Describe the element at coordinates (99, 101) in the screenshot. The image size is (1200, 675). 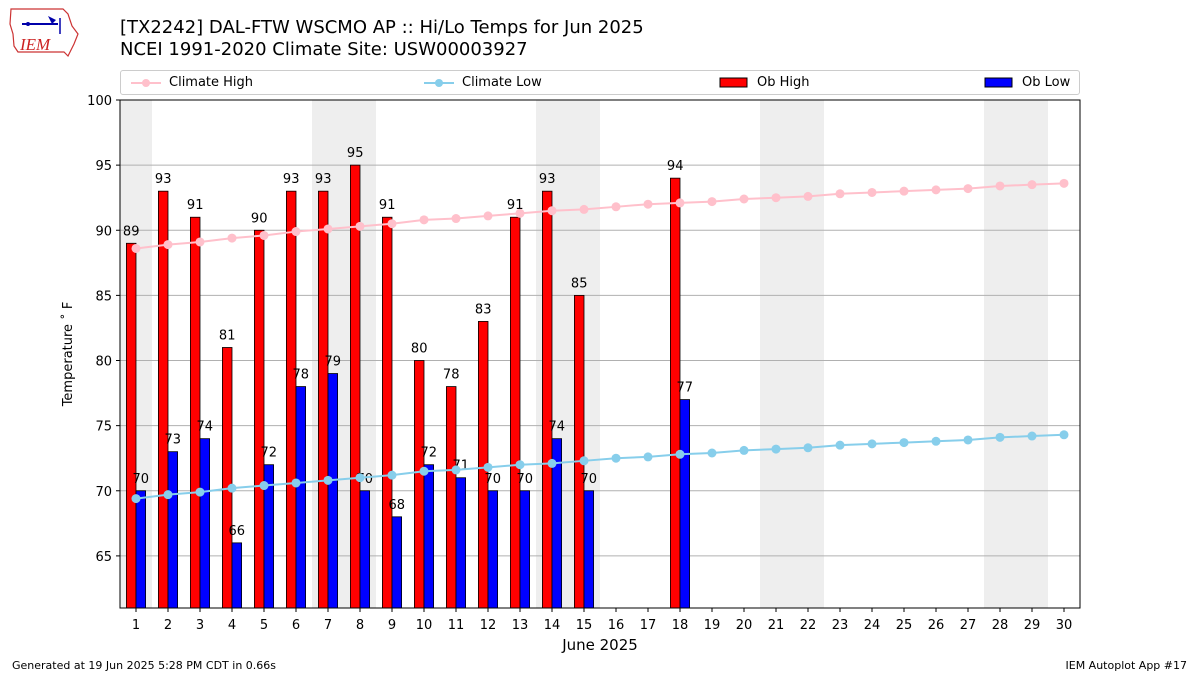
I see `y-tick-label: 100` at that location.